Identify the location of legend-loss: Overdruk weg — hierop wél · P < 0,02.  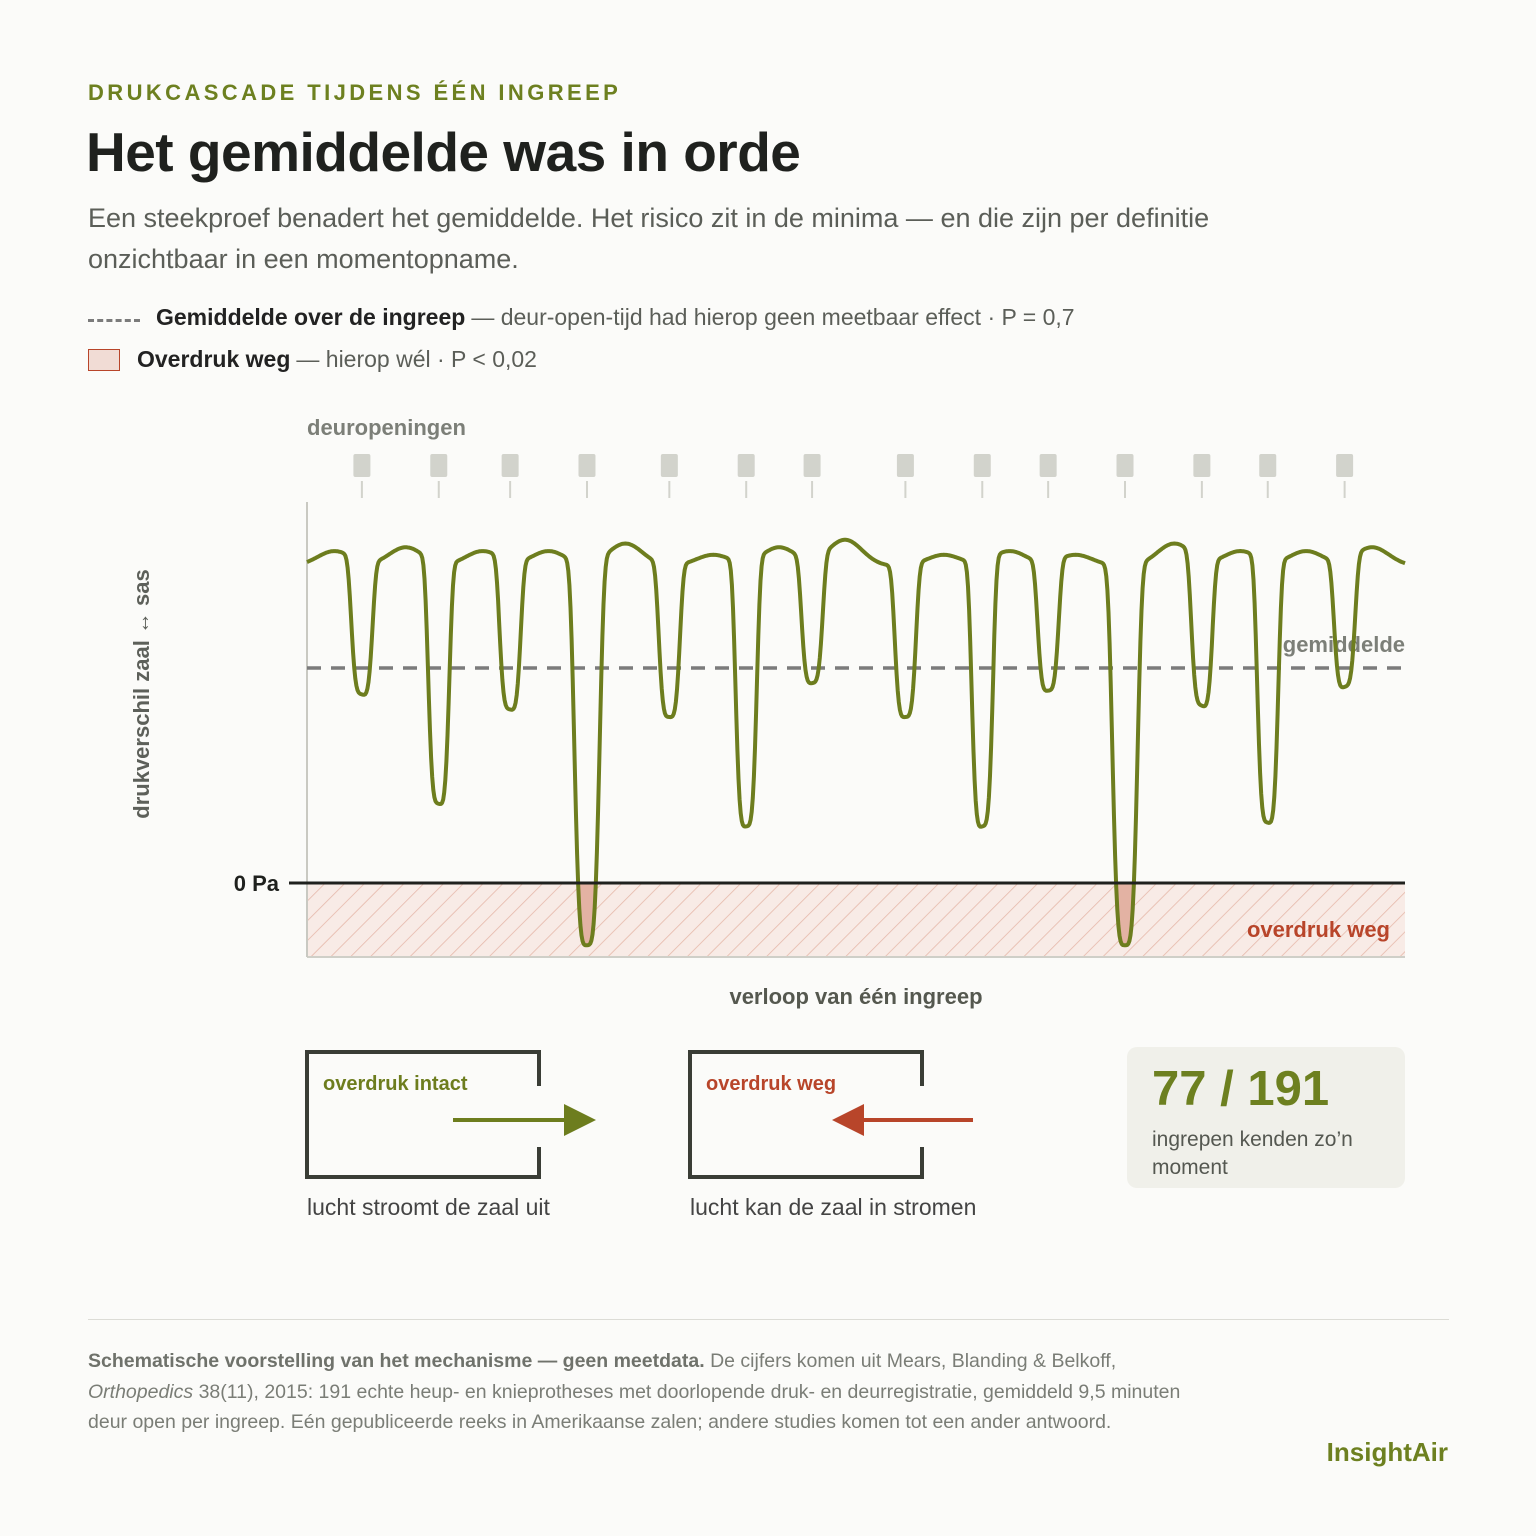
(312, 359).